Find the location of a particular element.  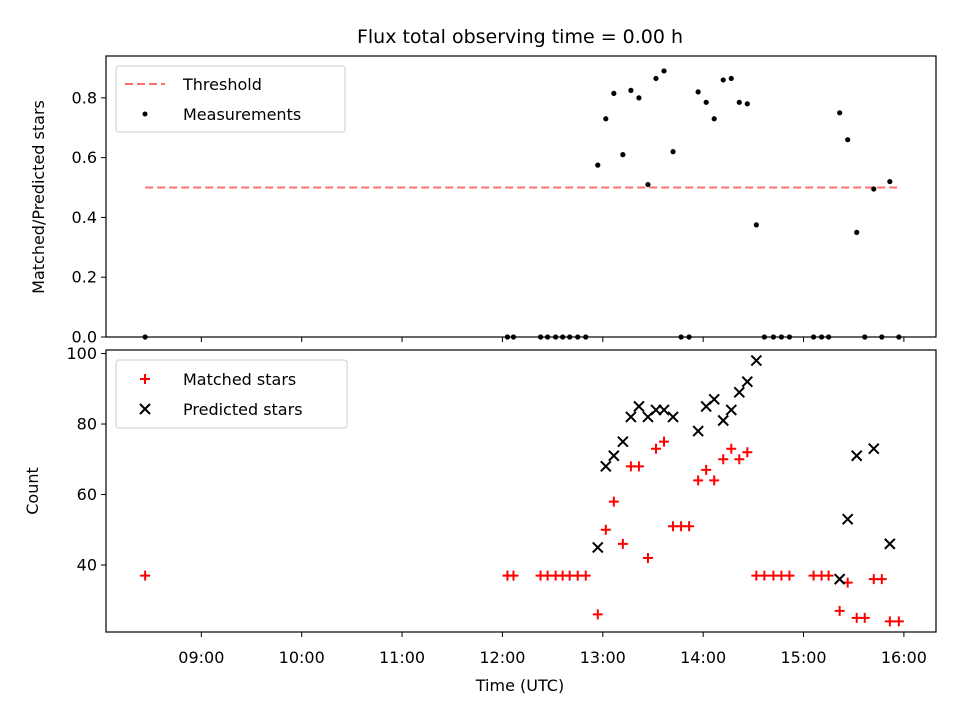

bottom-x-tick-label: 16:00 is located at coordinates (904, 657).